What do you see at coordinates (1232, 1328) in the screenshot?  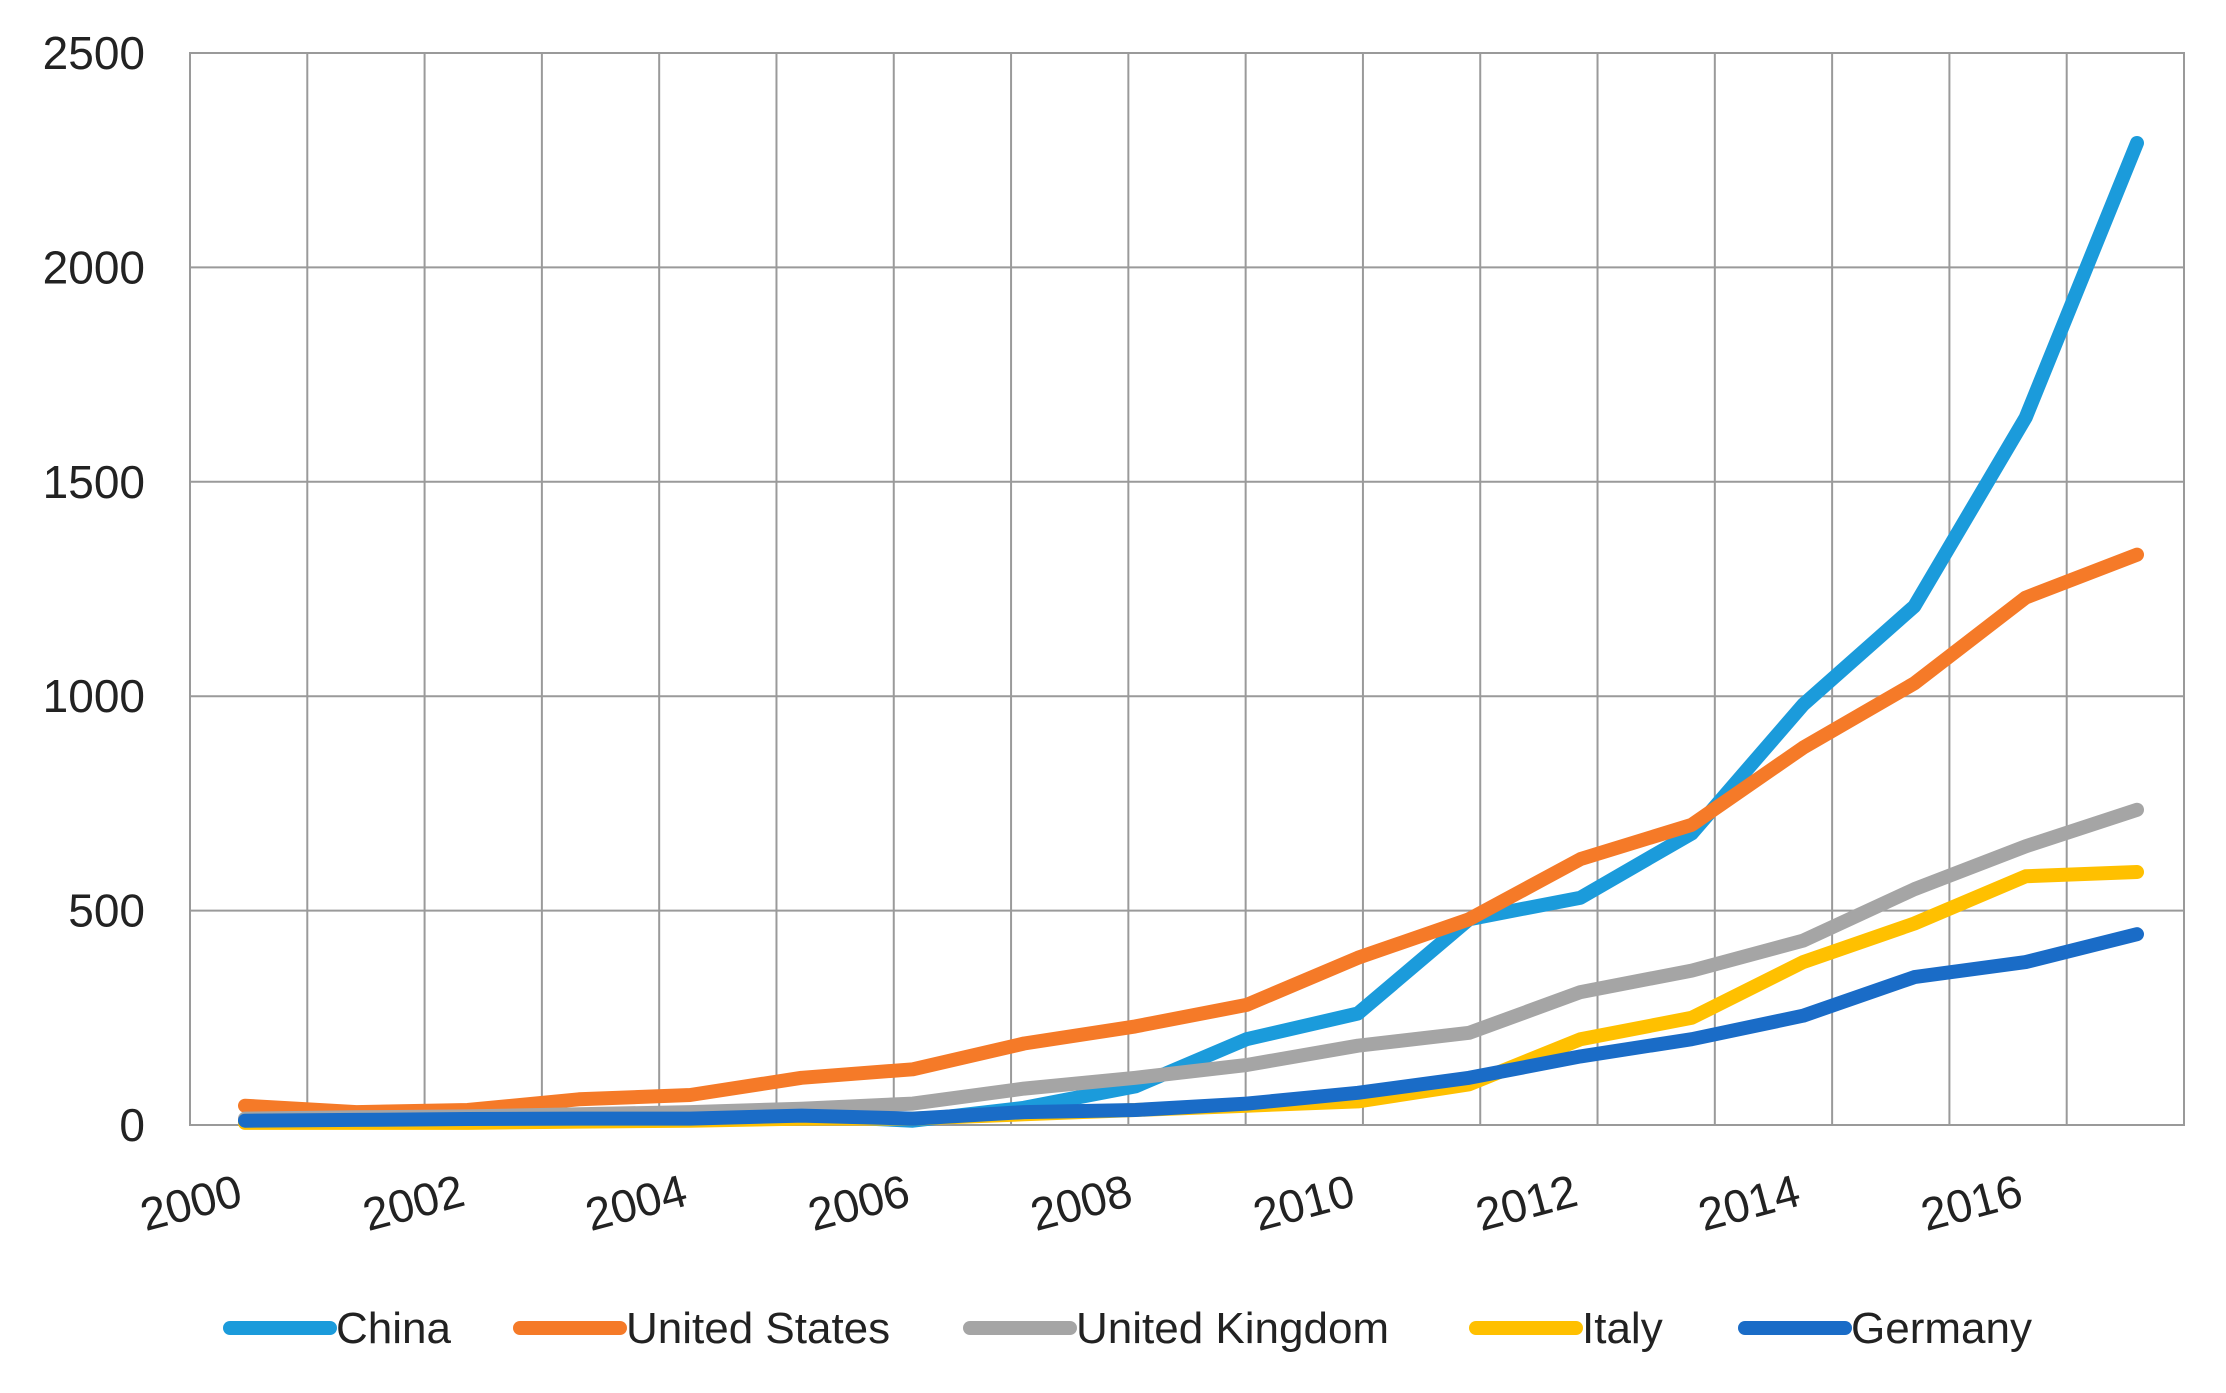 I see `legend-label: United Kingdom` at bounding box center [1232, 1328].